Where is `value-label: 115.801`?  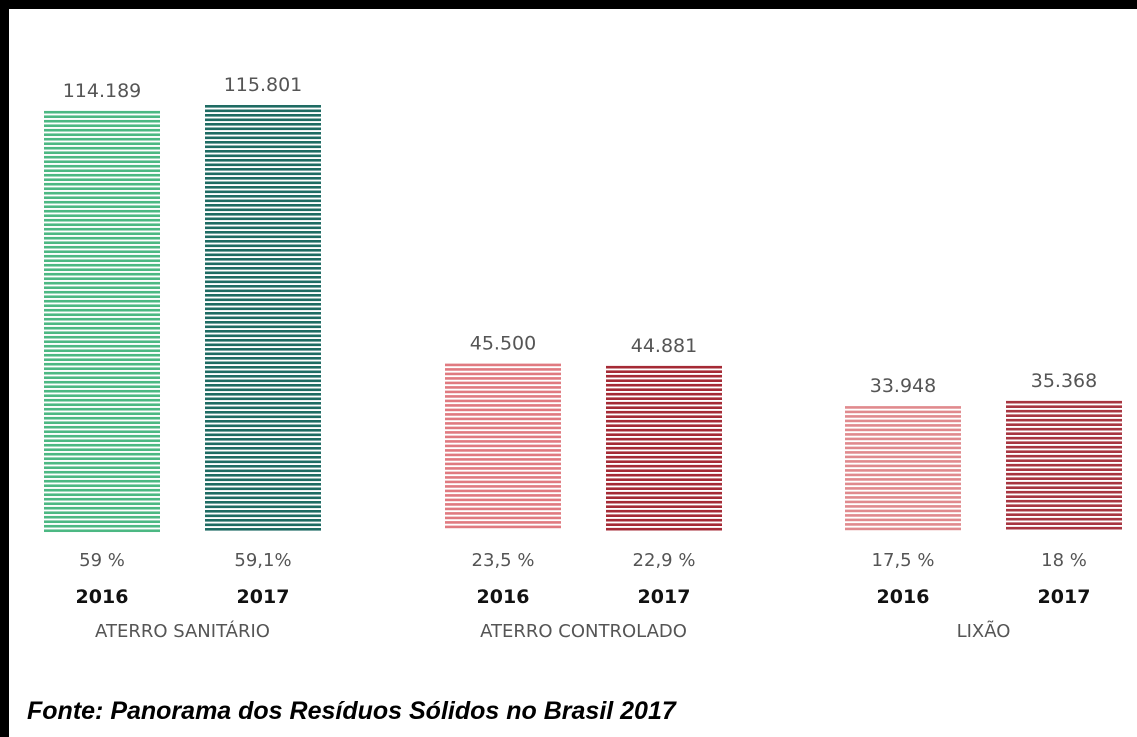 value-label: 115.801 is located at coordinates (263, 85).